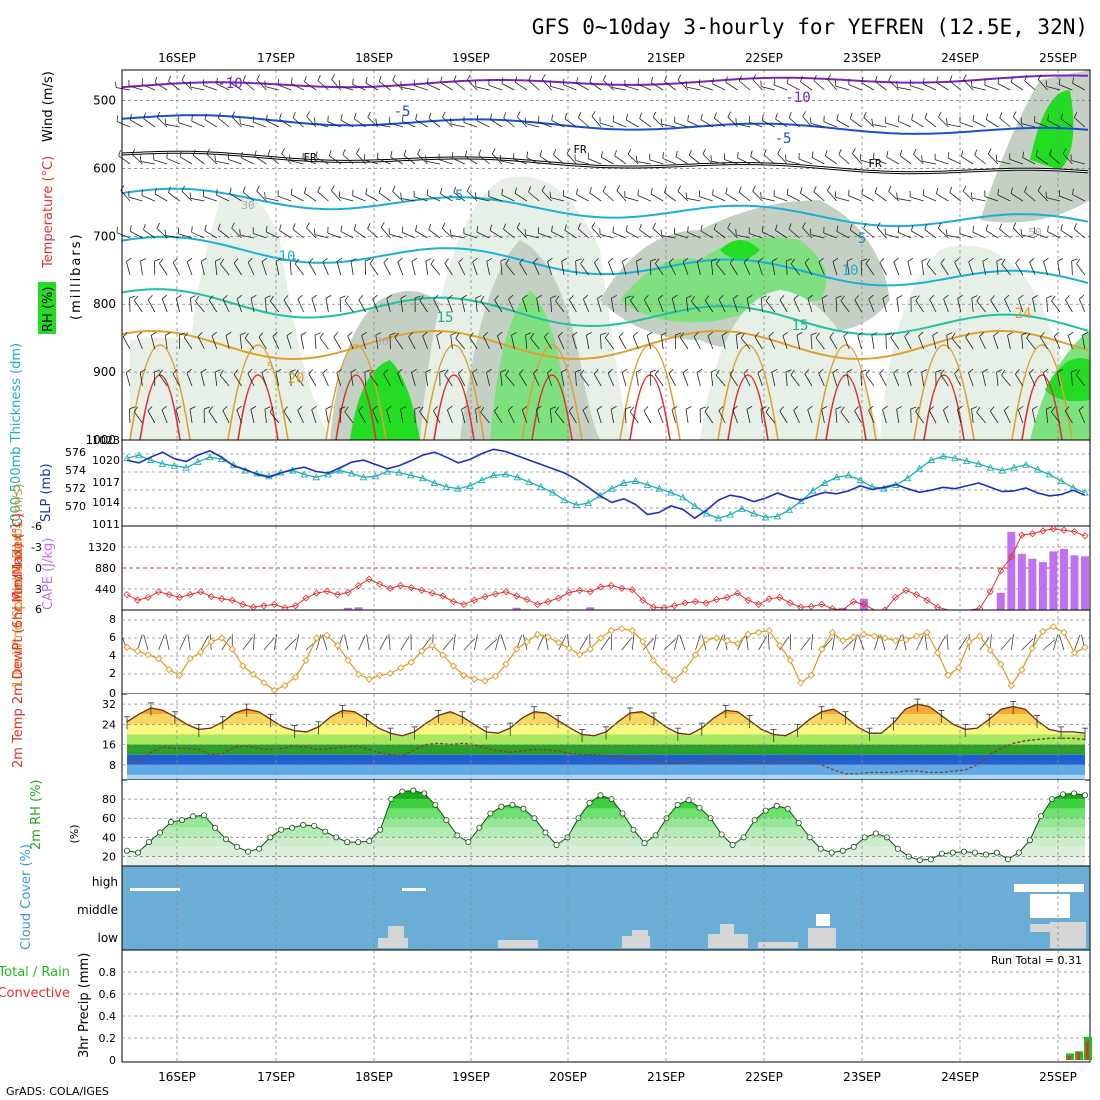 The width and height of the screenshot is (1100, 1100). Describe the element at coordinates (112, 765) in the screenshot. I see `temp-tick-3: 8` at that location.